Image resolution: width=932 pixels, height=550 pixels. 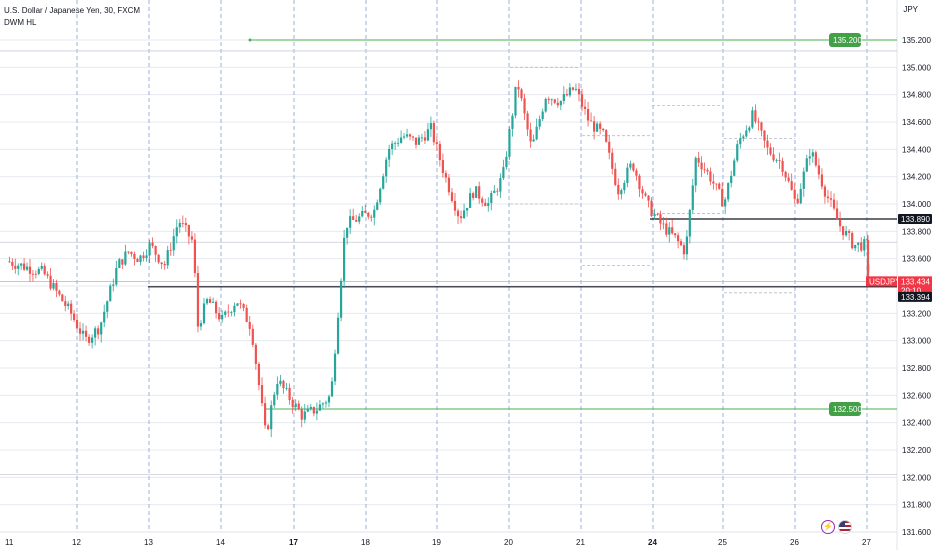 I want to click on indicator-label: DWM HL, so click(x=20, y=22).